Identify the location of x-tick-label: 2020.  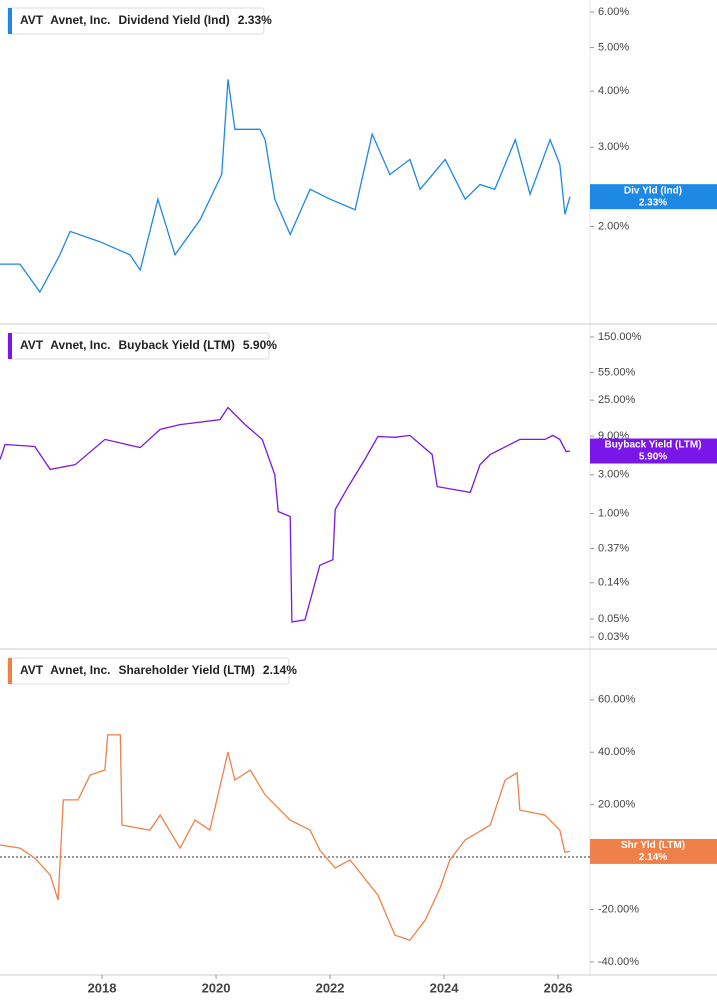
(216, 987).